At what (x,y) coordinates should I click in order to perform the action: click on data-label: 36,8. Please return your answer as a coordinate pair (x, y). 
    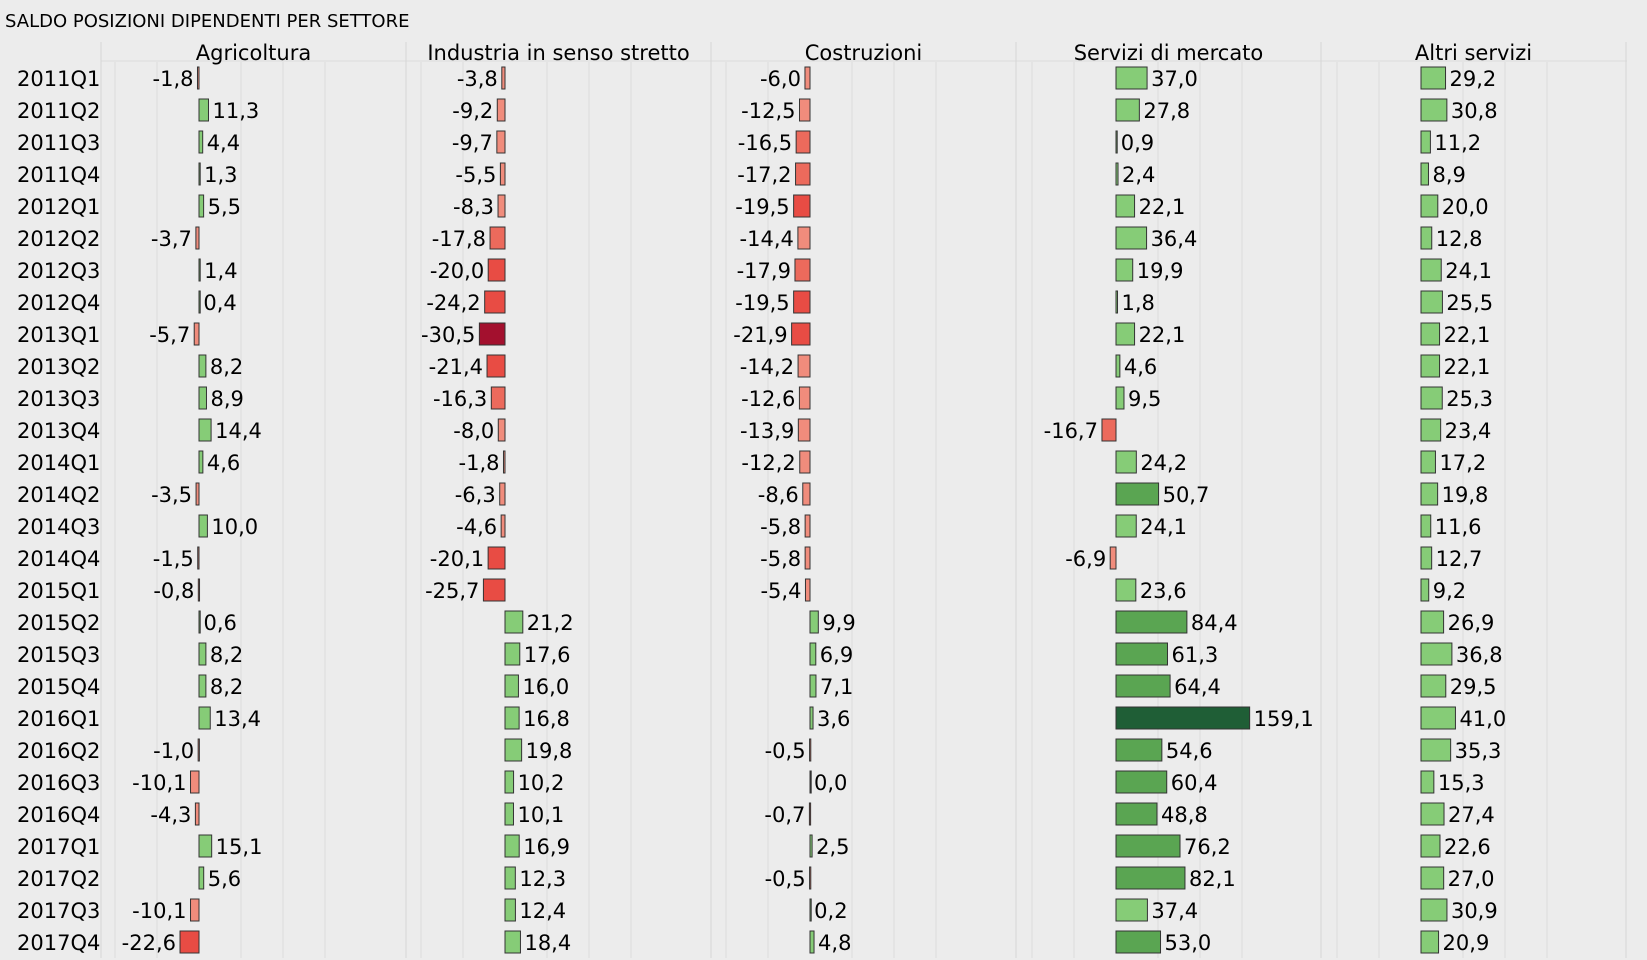
    Looking at the image, I should click on (1479, 655).